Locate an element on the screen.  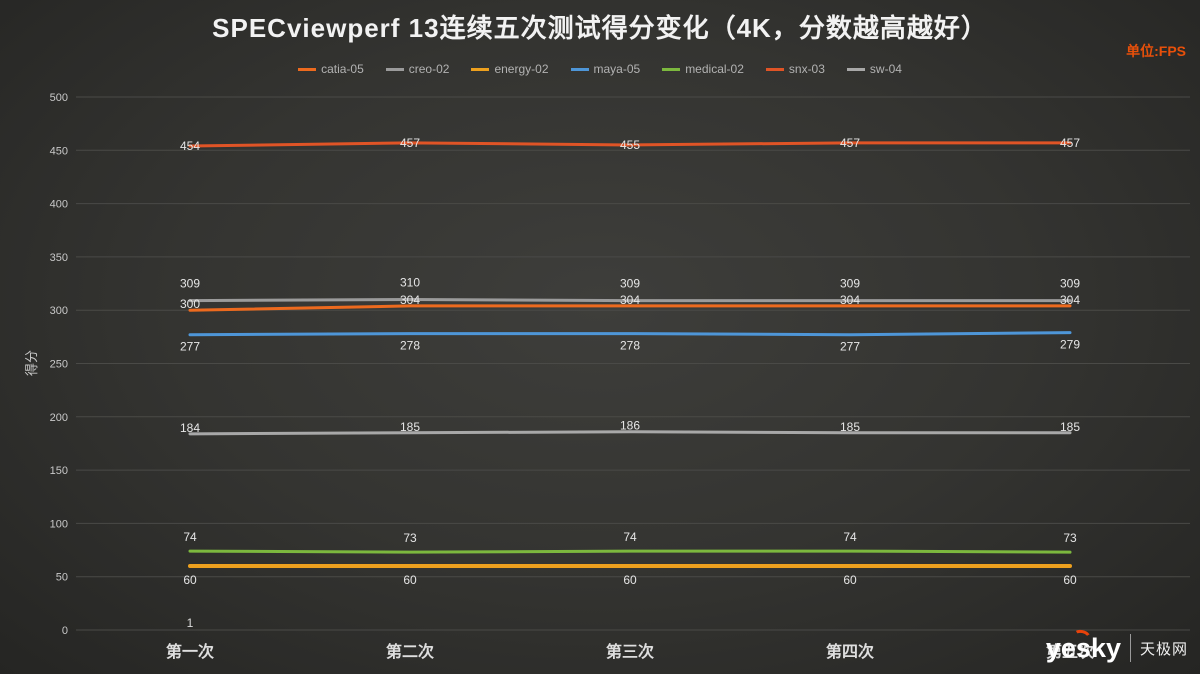
y-tick-label: 350 is located at coordinates (59, 258).